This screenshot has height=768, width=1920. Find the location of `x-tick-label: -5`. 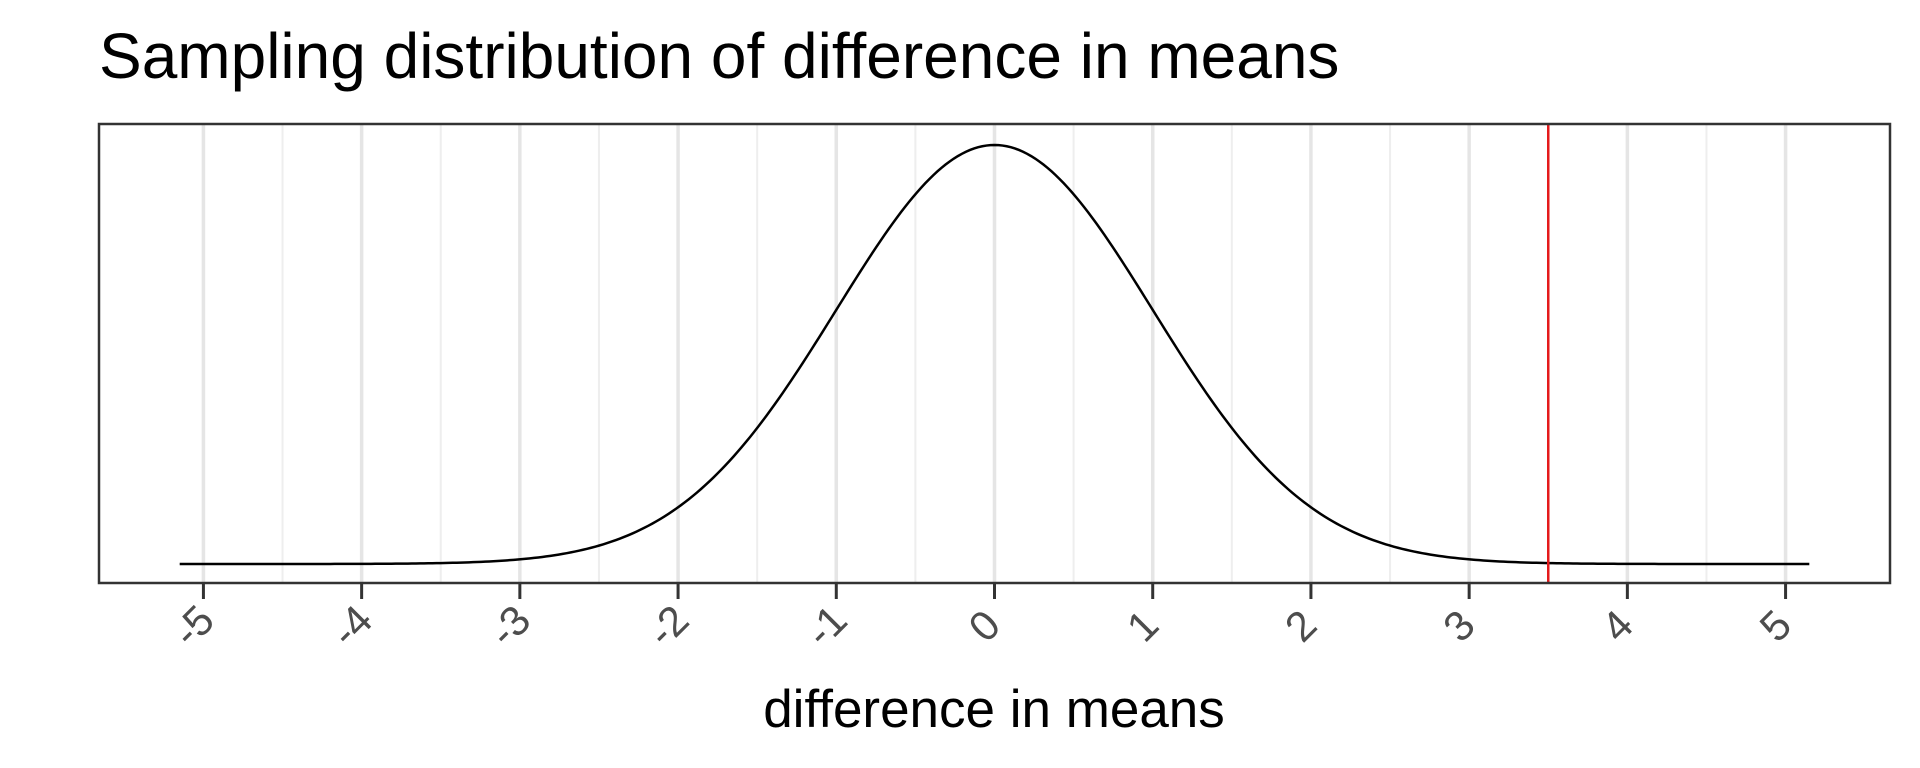

x-tick-label: -5 is located at coordinates (193, 626).